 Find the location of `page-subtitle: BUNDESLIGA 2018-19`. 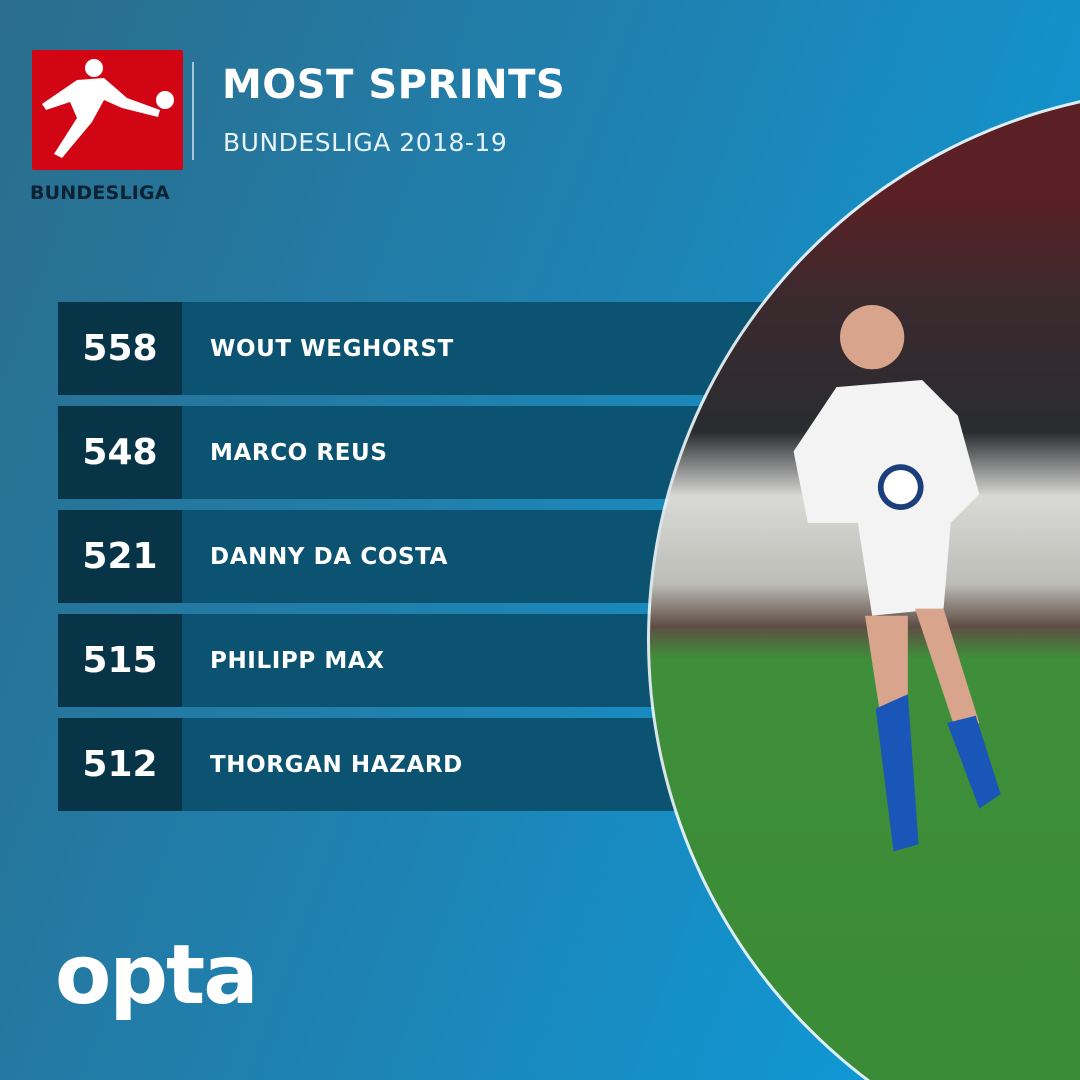

page-subtitle: BUNDESLIGA 2018-19 is located at coordinates (365, 142).